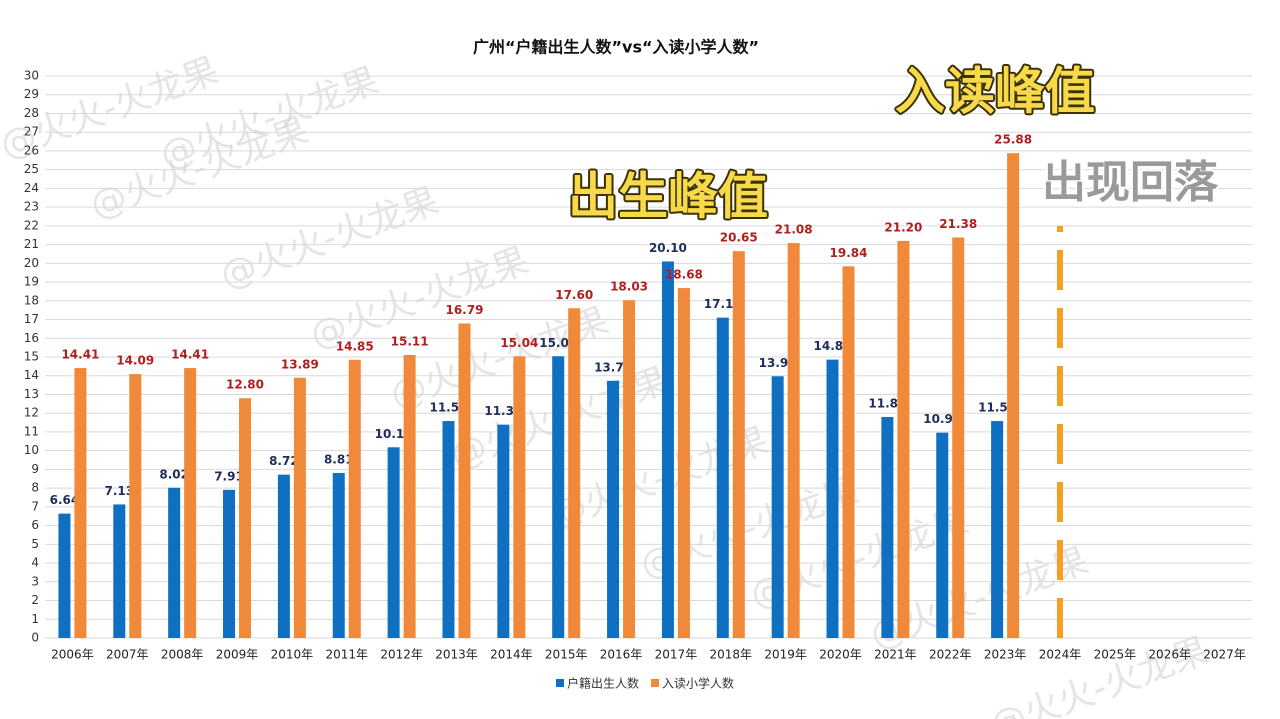  What do you see at coordinates (995, 92) in the screenshot?
I see `annotation: 入读峰值` at bounding box center [995, 92].